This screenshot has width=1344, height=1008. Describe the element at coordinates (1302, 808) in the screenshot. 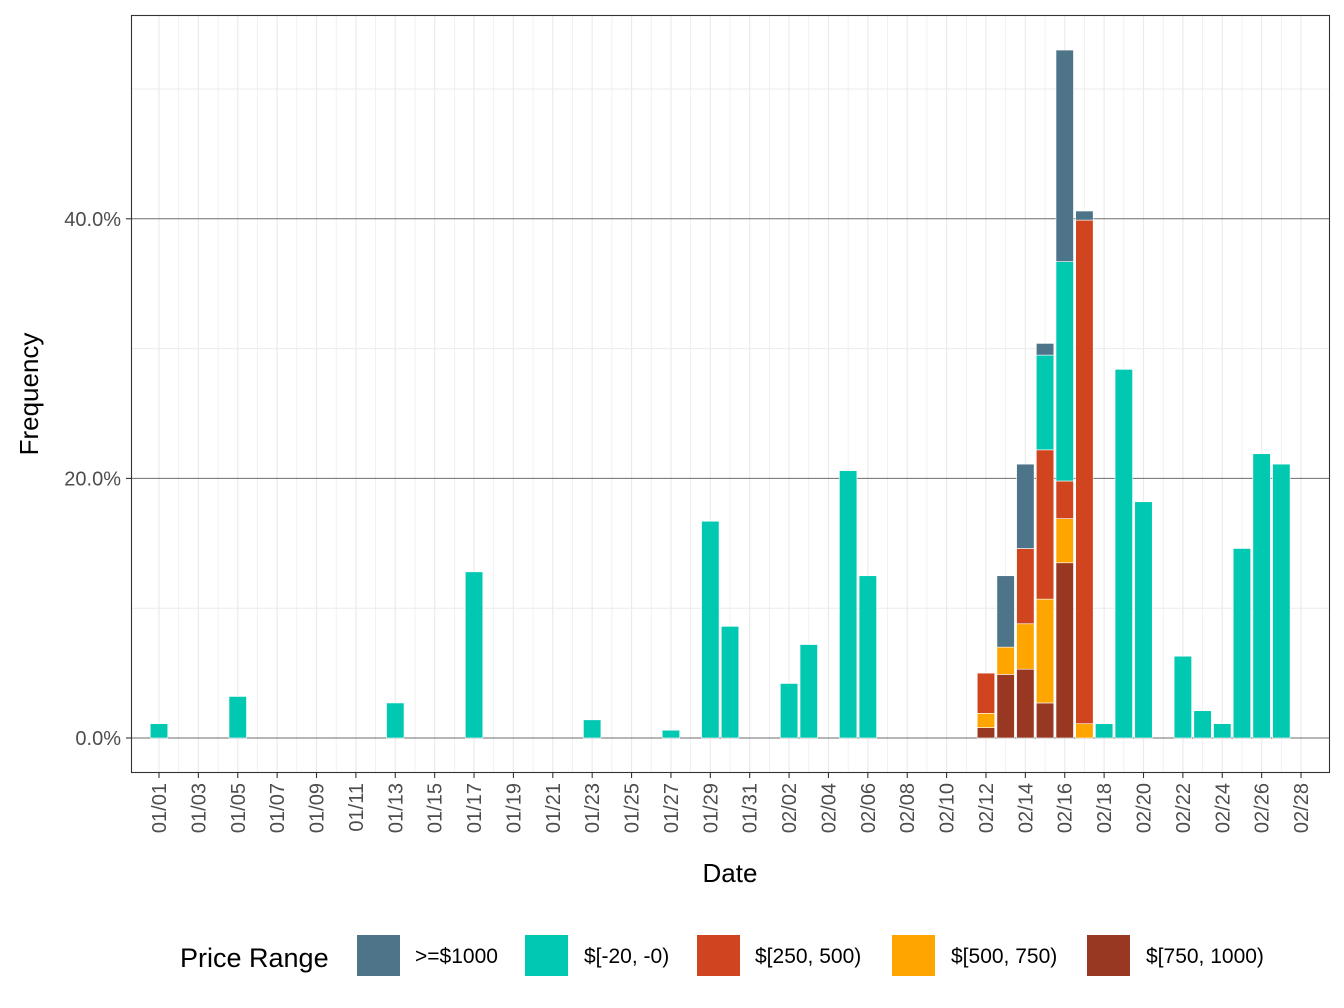

I see `x-tick-label: 02/28` at that location.